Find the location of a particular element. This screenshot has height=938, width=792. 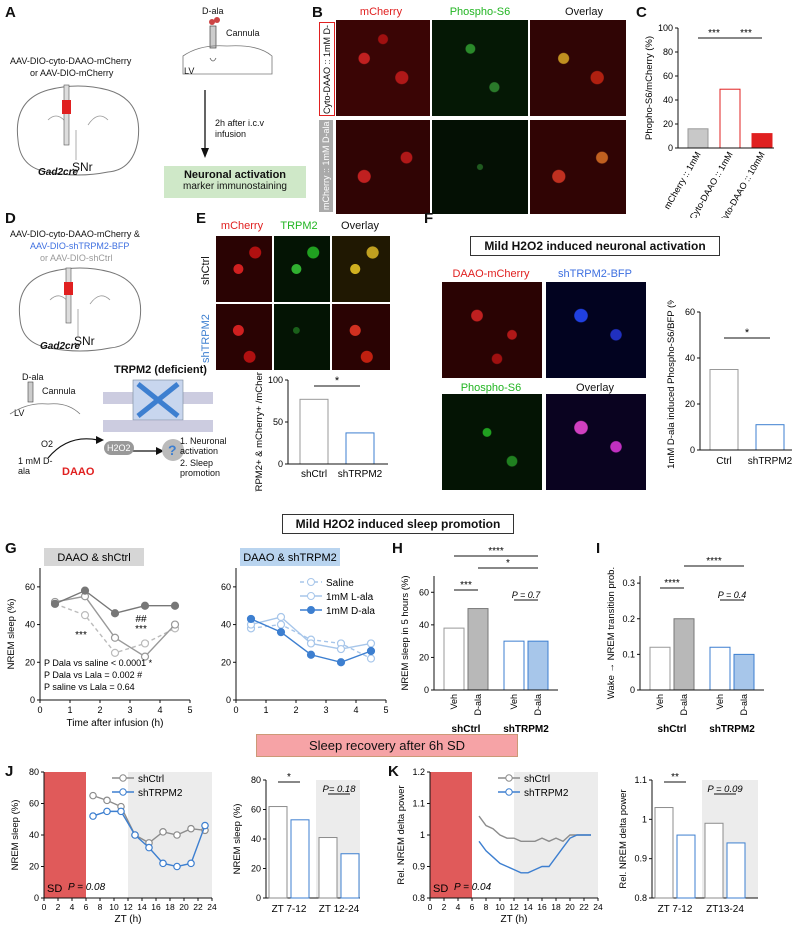

panel-label-e: E is located at coordinates (201, 218).